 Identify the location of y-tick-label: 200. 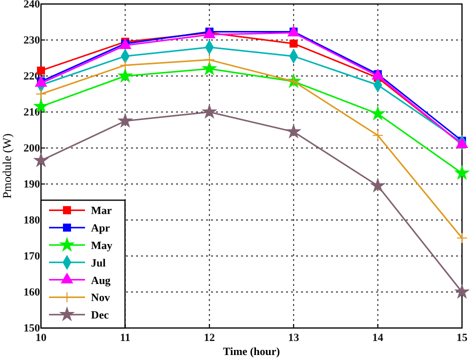
(32, 148).